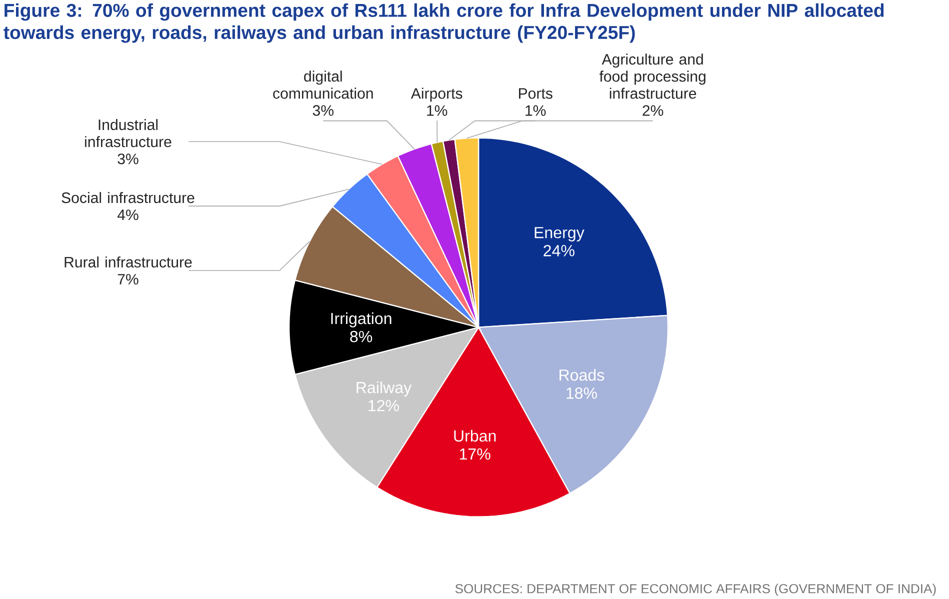 The width and height of the screenshot is (949, 599). I want to click on slice-label: Roads, so click(582, 374).